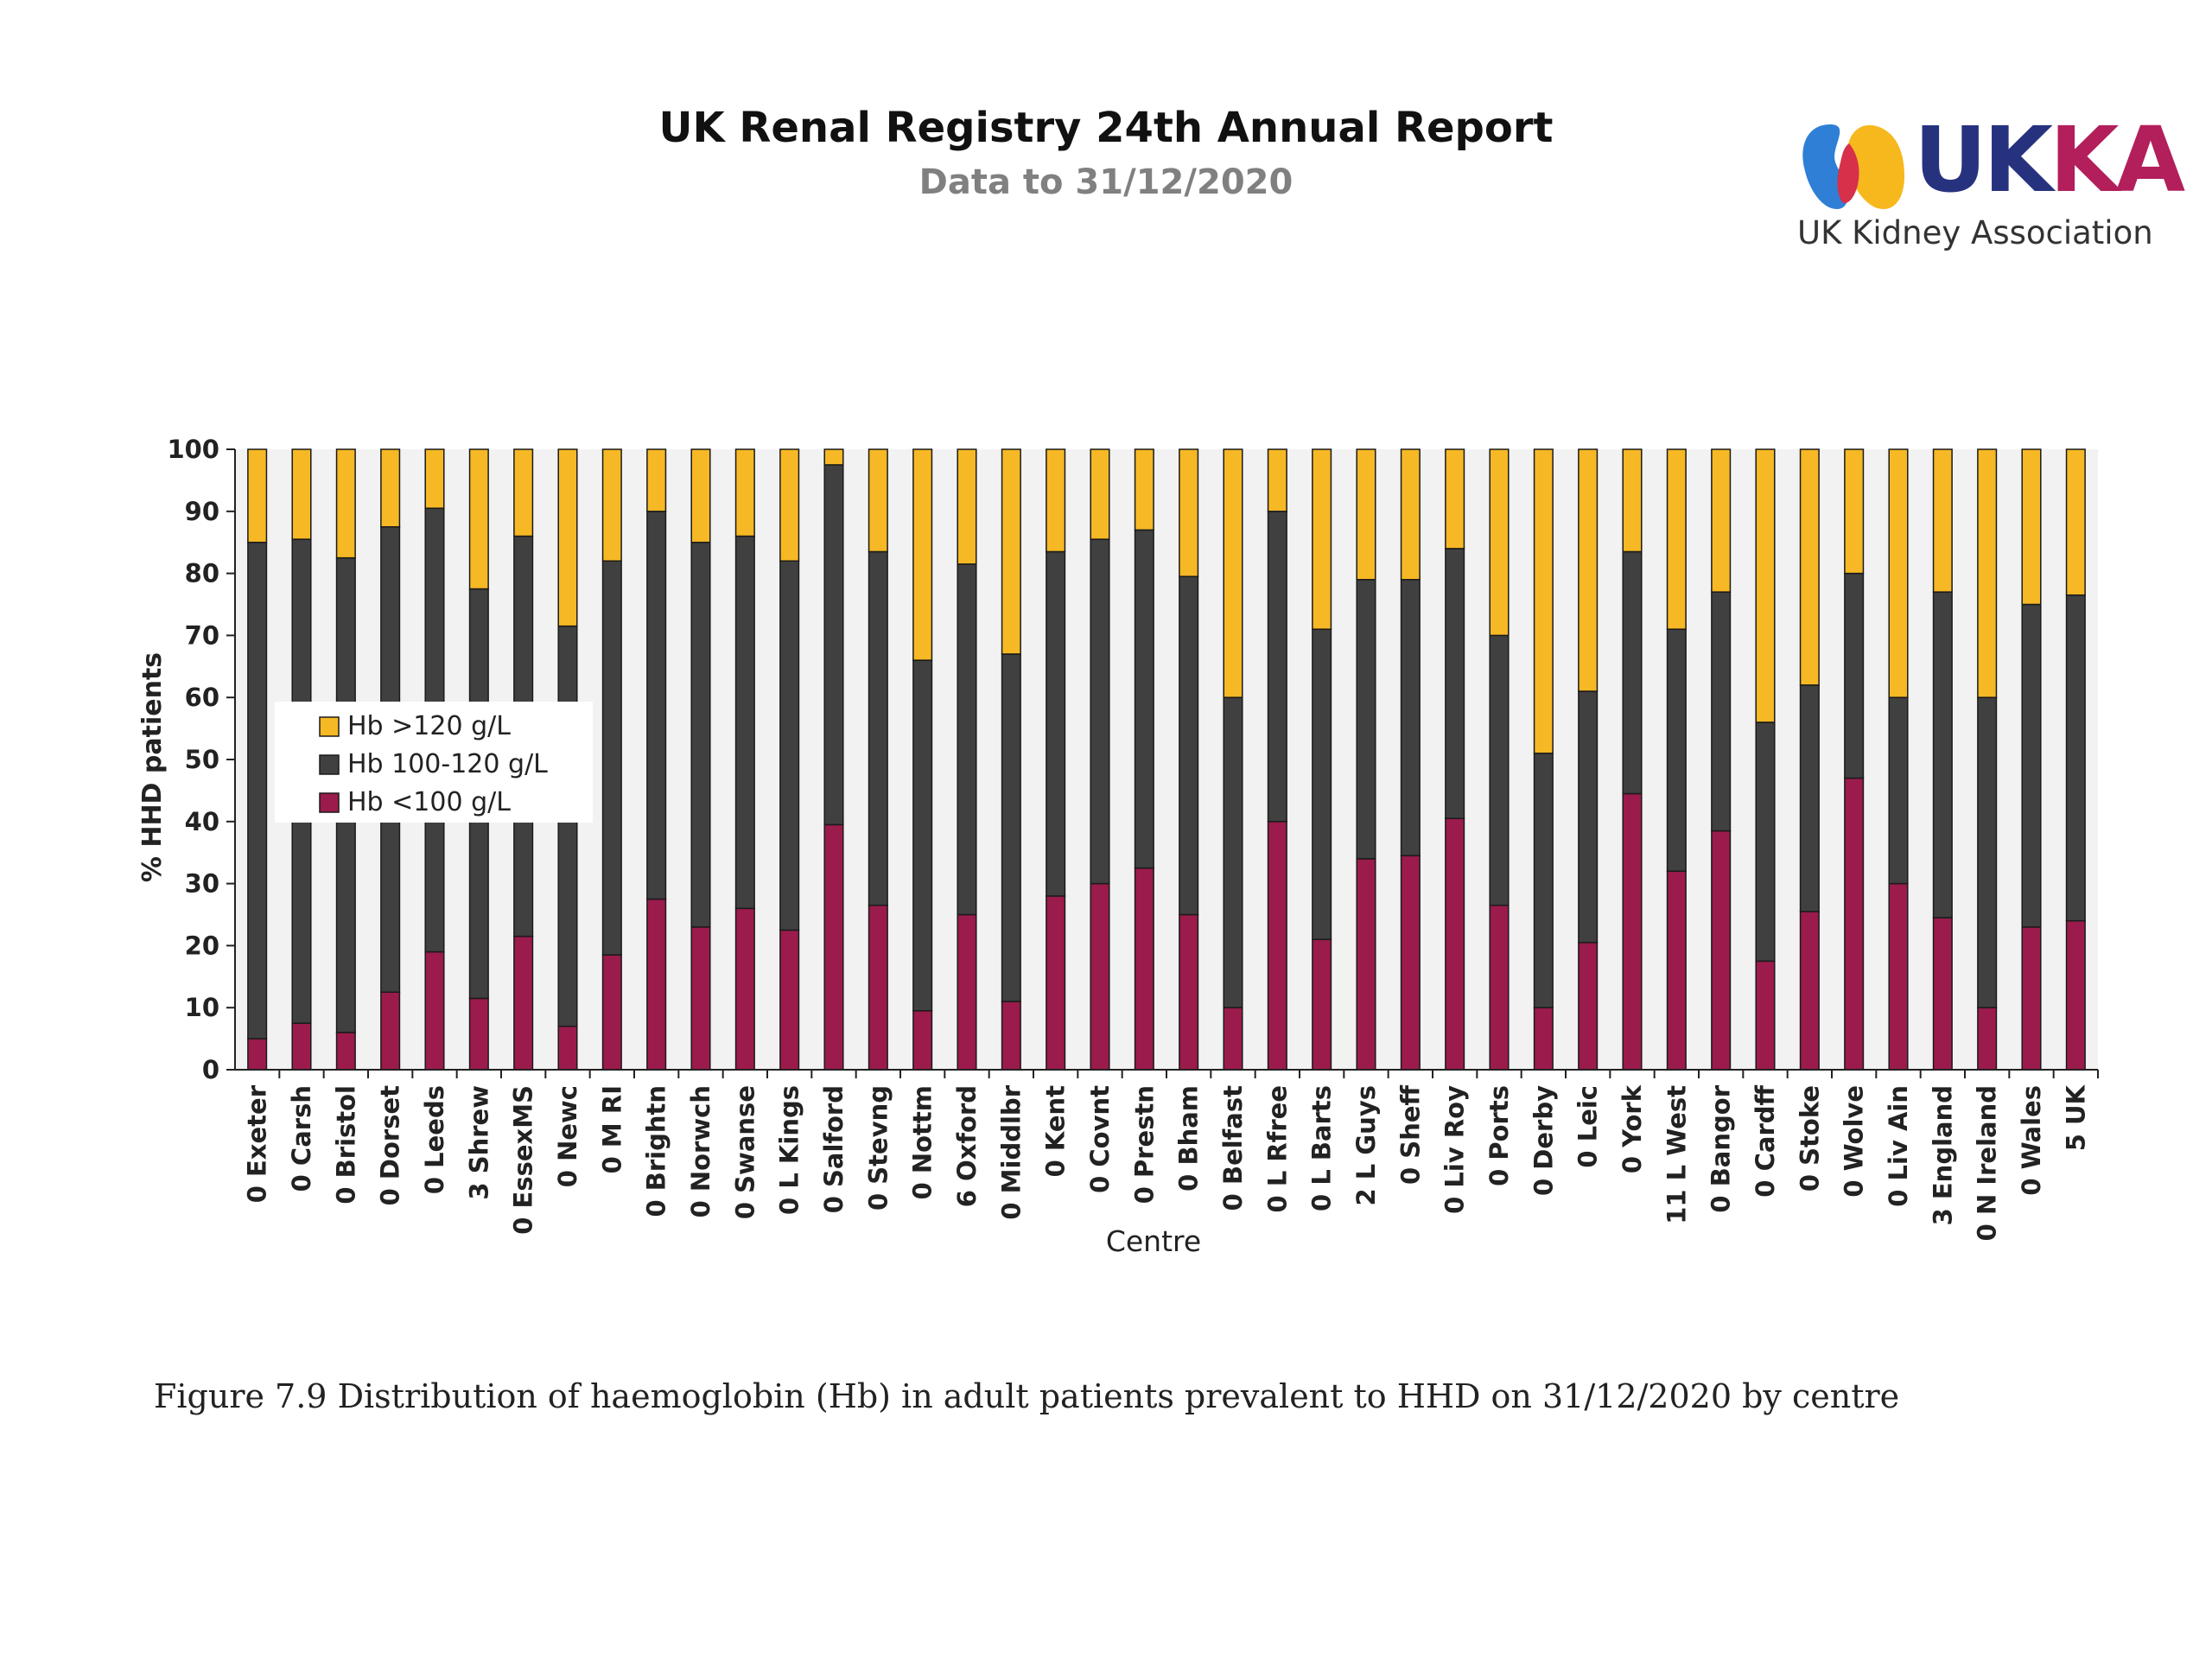 The image size is (2212, 1659). What do you see at coordinates (152, 767) in the screenshot?
I see `y-axis-label: % HHD patients` at bounding box center [152, 767].